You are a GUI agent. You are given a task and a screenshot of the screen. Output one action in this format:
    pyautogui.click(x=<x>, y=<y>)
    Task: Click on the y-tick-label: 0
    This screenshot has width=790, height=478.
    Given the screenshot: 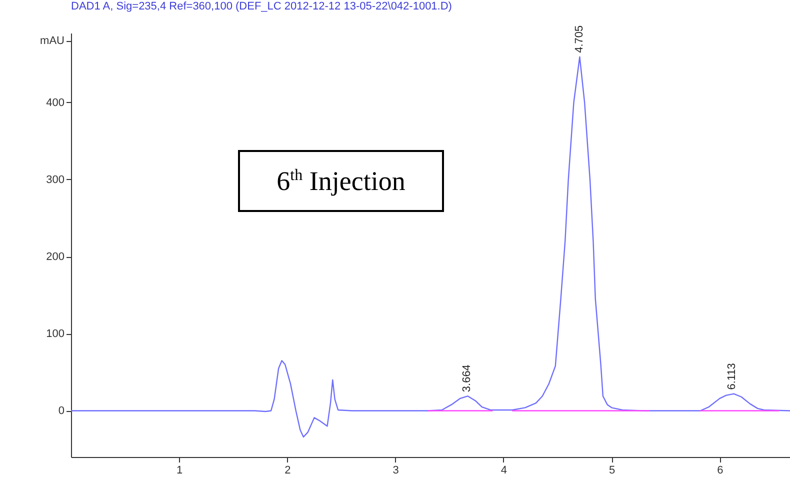 What is the action you would take?
    pyautogui.click(x=61, y=411)
    